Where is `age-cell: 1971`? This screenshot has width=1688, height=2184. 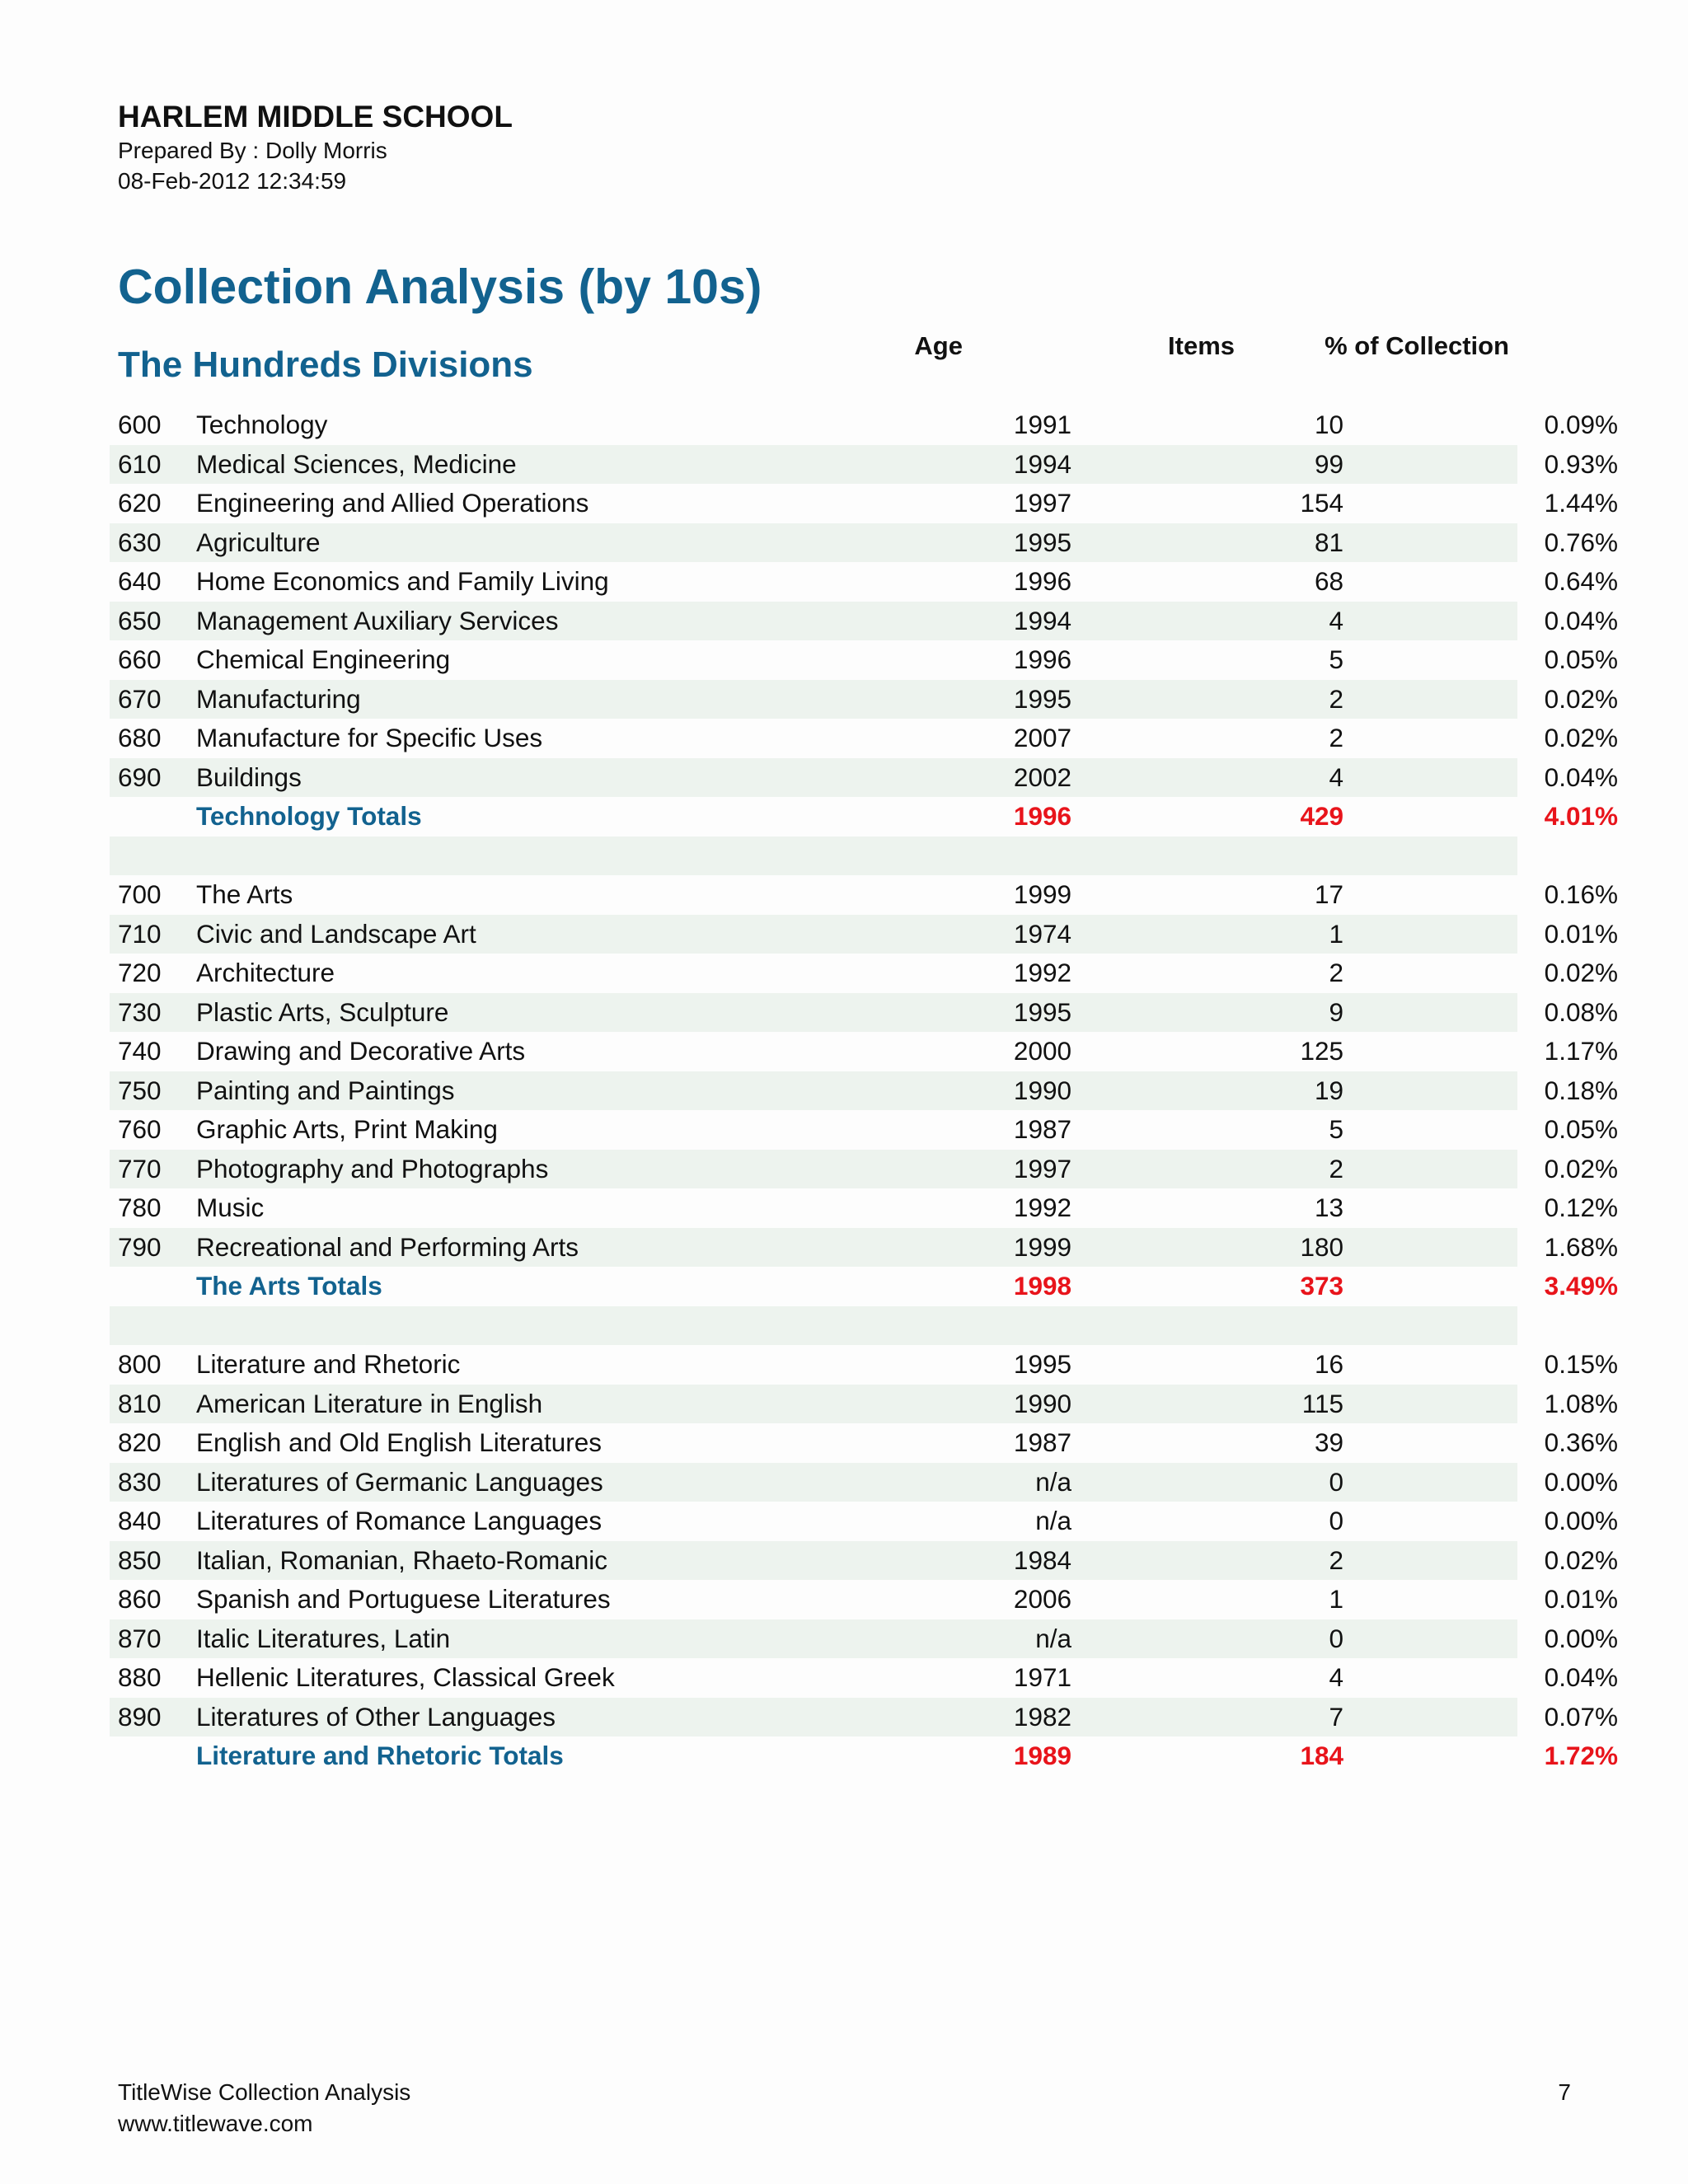 age-cell: 1971 is located at coordinates (1042, 1677).